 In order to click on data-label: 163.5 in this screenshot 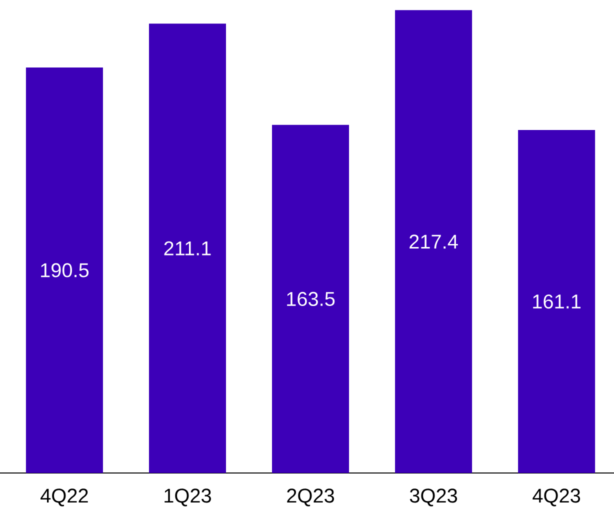, I will do `click(311, 299)`.